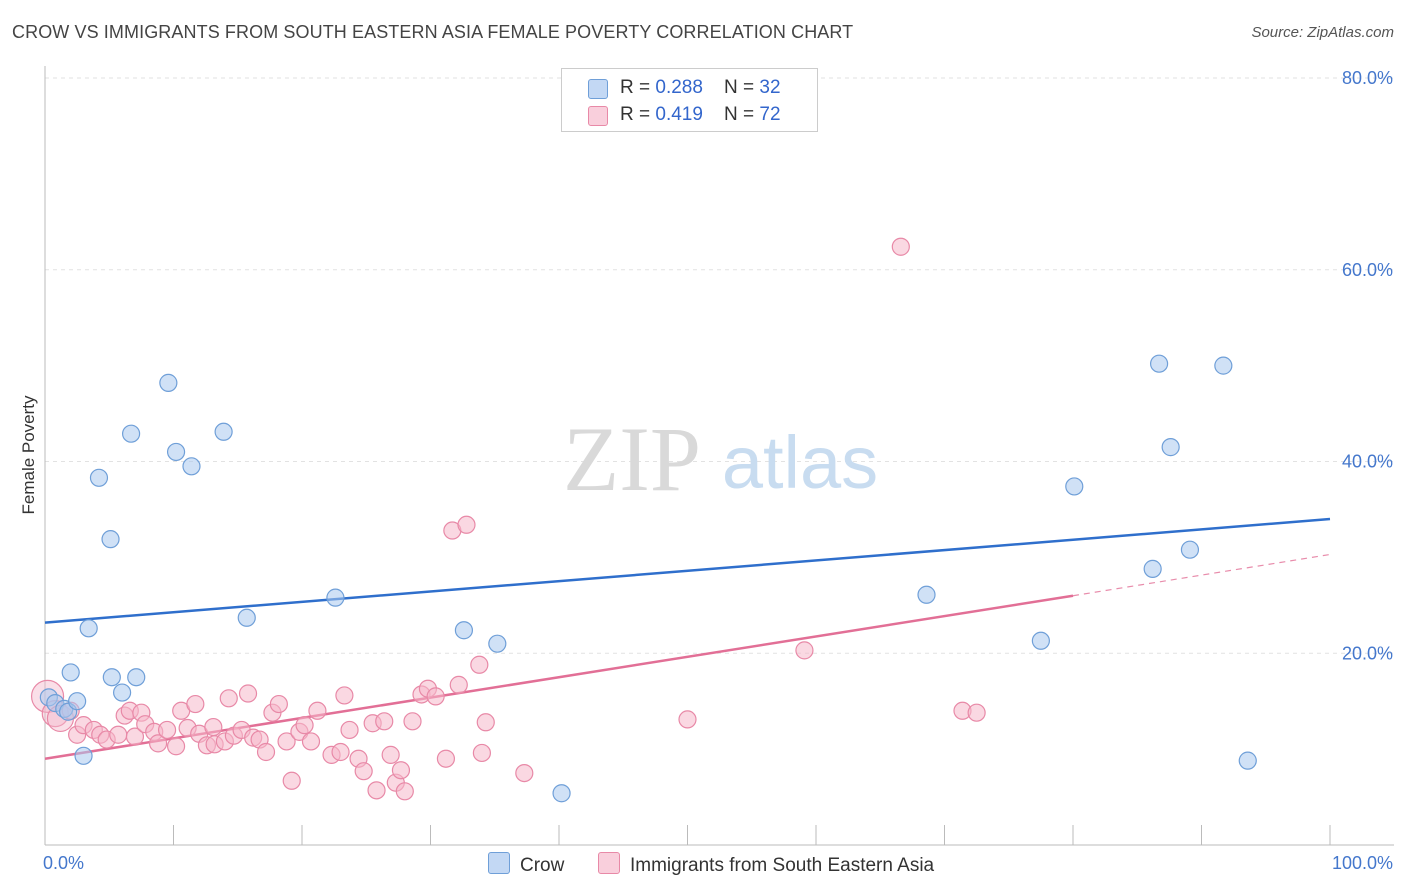  What do you see at coordinates (609, 863) in the screenshot?
I see `bottom-legend-swatch-immigrants` at bounding box center [609, 863].